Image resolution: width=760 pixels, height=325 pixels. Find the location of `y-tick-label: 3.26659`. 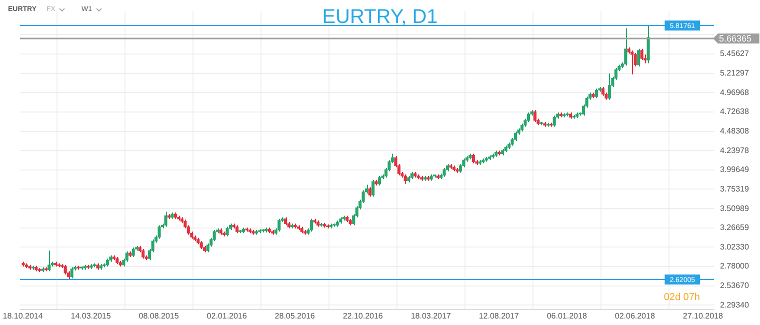

y-tick-label: 3.26659 is located at coordinates (735, 227).